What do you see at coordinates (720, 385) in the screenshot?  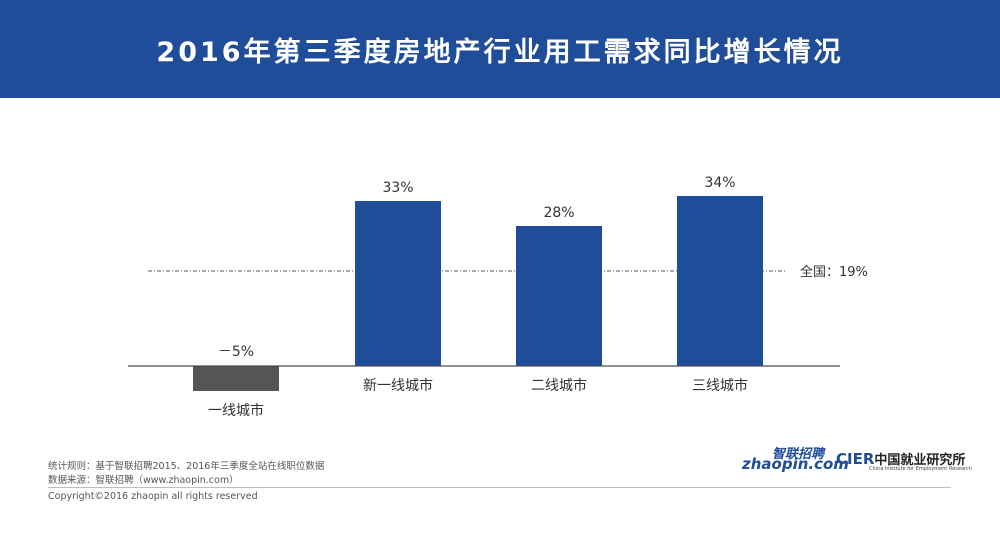 I see `category-label-4: 三线城市` at bounding box center [720, 385].